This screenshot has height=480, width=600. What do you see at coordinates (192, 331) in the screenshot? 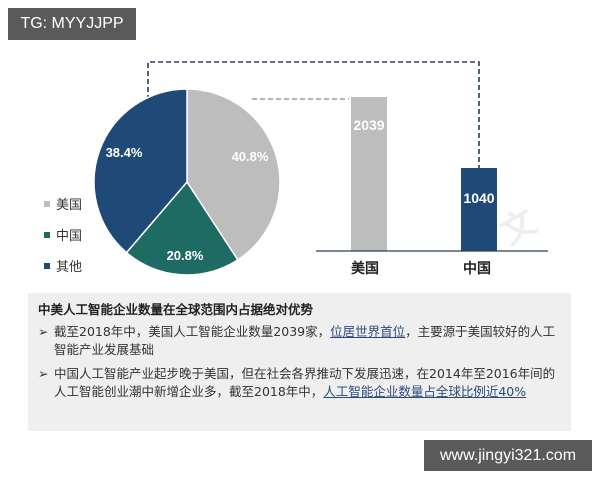
I see `bullet-text: 截至2018年中，美国人工智能企业数量2039家，` at bounding box center [192, 331].